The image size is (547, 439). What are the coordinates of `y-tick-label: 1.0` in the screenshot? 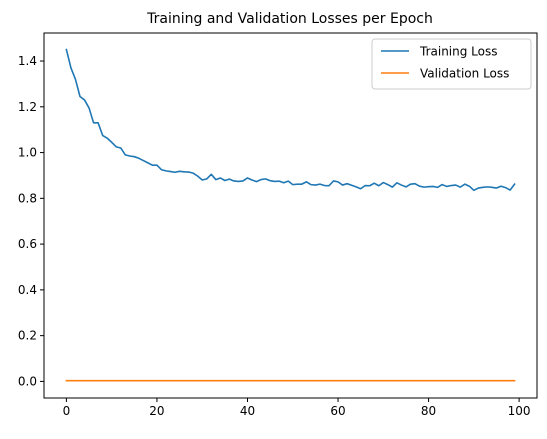 It's located at (27, 153).